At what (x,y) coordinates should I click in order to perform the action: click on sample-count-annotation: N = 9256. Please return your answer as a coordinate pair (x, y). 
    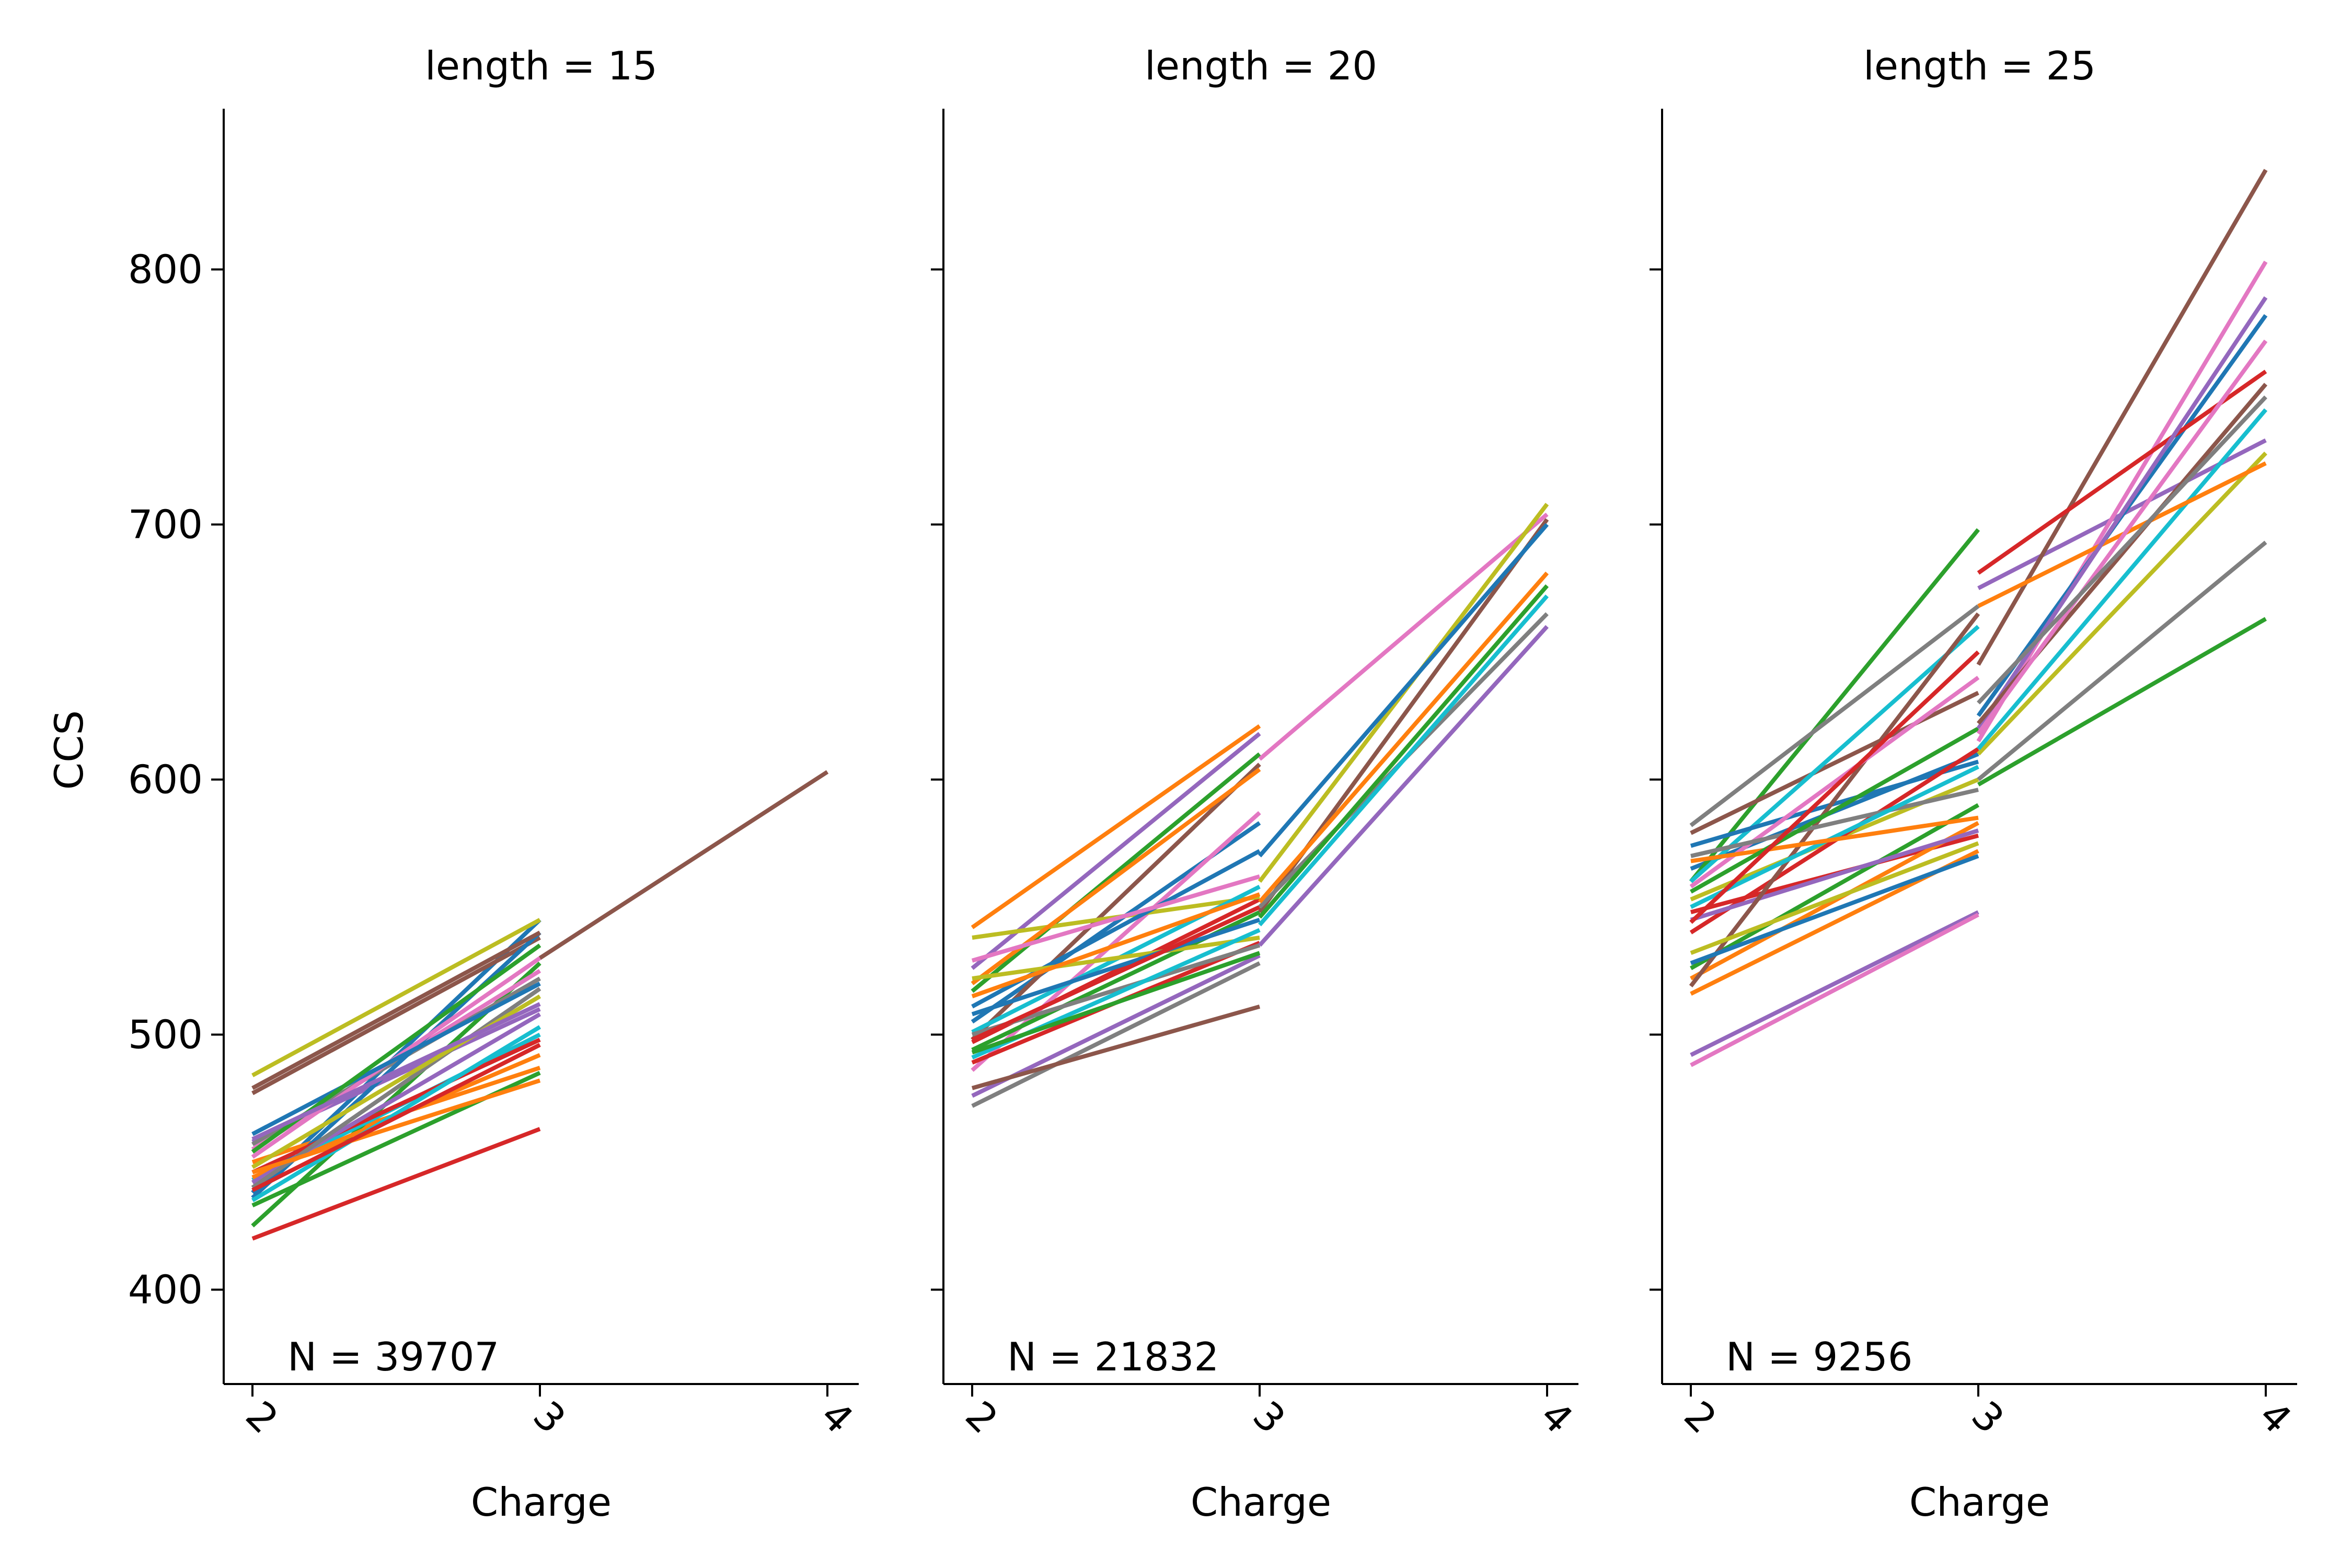
    Looking at the image, I should click on (1819, 1357).